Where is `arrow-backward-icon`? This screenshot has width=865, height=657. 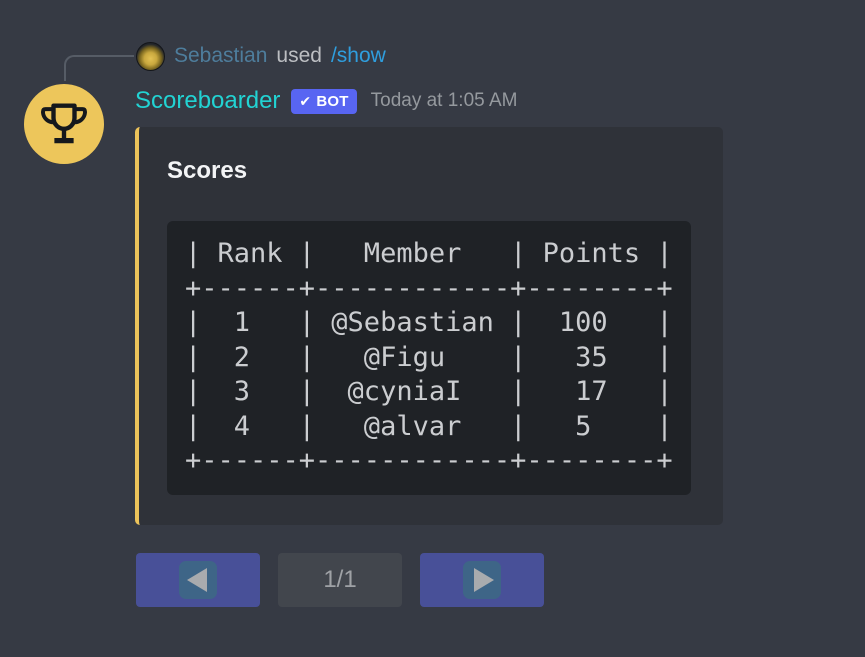 arrow-backward-icon is located at coordinates (198, 580).